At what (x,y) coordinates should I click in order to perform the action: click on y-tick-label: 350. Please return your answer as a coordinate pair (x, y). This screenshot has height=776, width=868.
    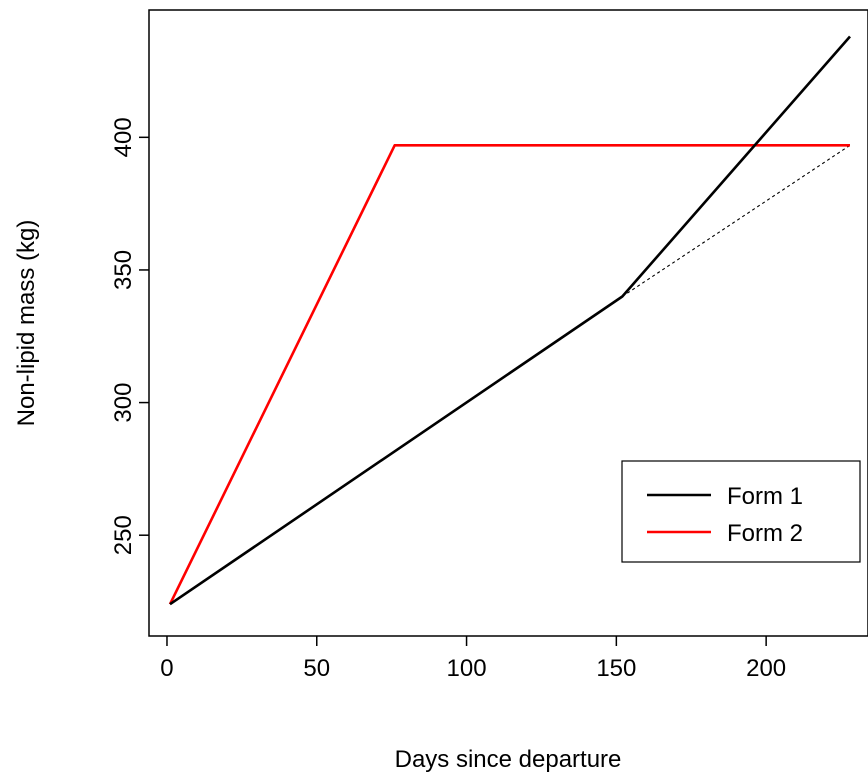
    Looking at the image, I should click on (123, 270).